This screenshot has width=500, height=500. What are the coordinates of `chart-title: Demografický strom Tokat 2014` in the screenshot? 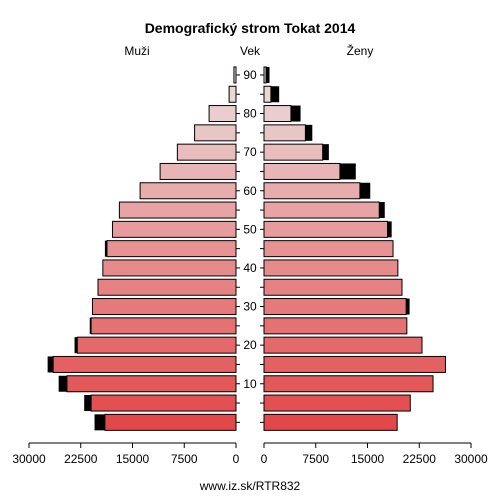 It's located at (250, 28).